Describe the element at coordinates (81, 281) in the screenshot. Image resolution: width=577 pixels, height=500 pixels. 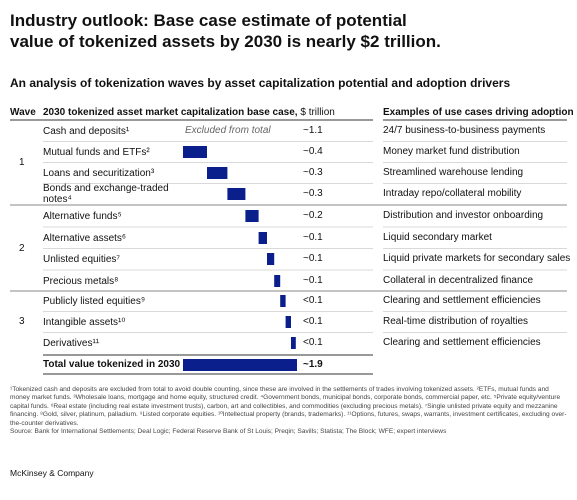
I see `category-label: Precious metals⁸` at that location.